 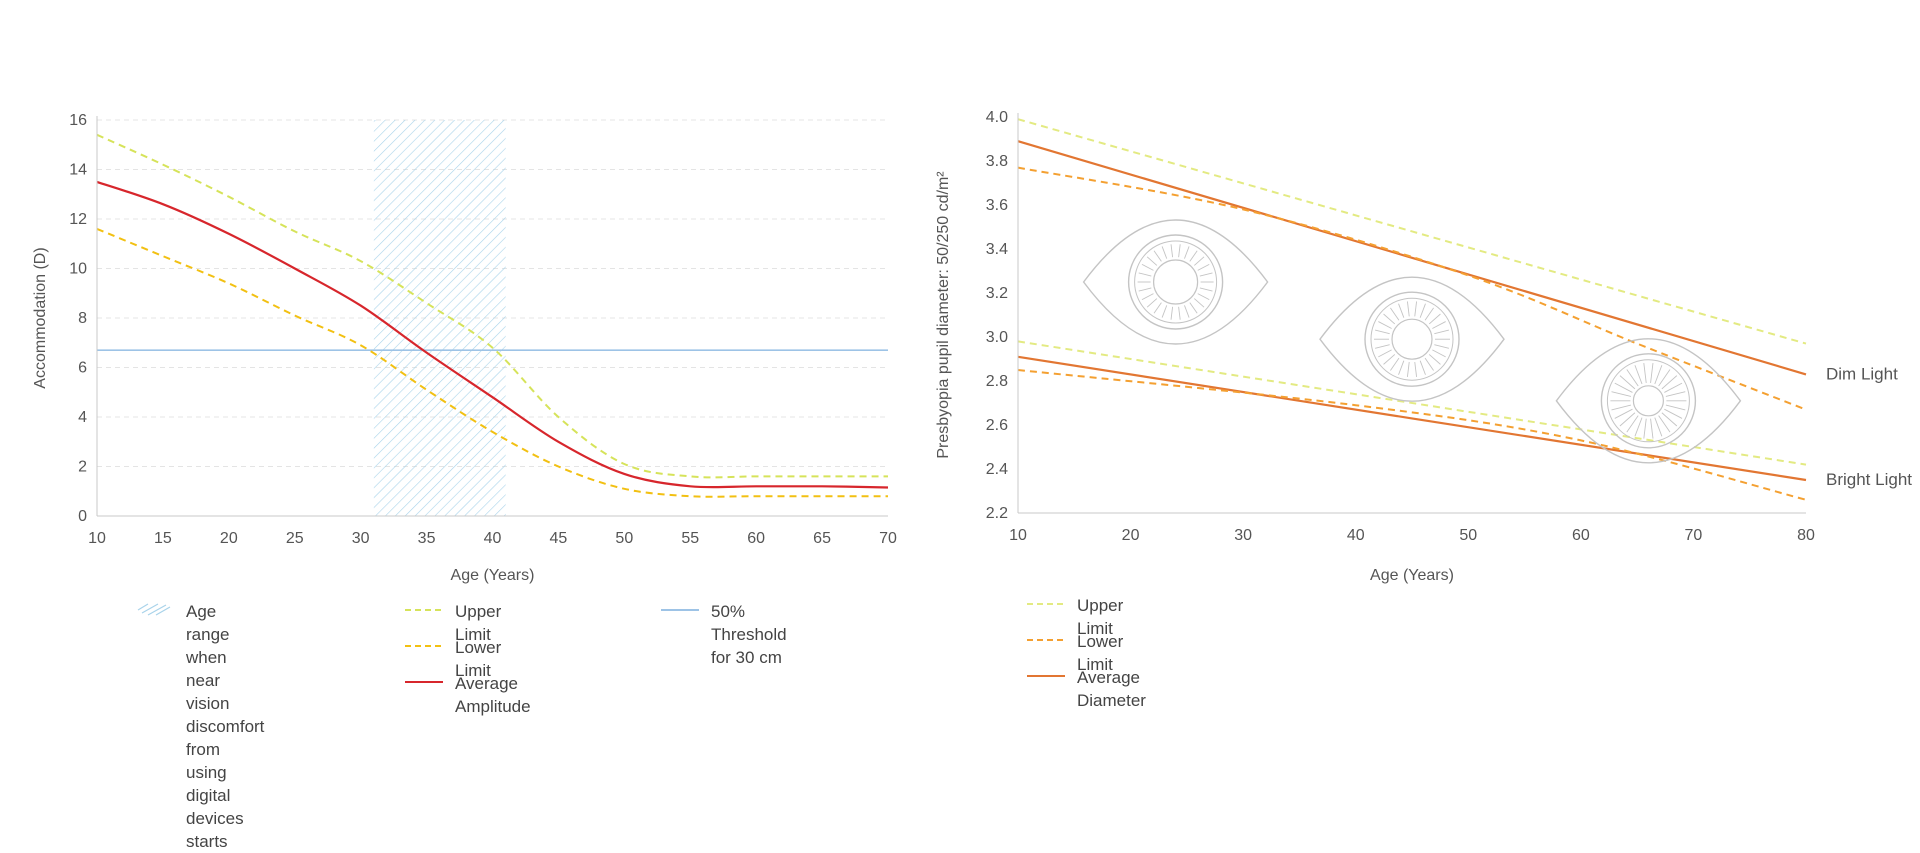 What do you see at coordinates (40, 317) in the screenshot?
I see `y-axis-title: Accommodation (D)` at bounding box center [40, 317].